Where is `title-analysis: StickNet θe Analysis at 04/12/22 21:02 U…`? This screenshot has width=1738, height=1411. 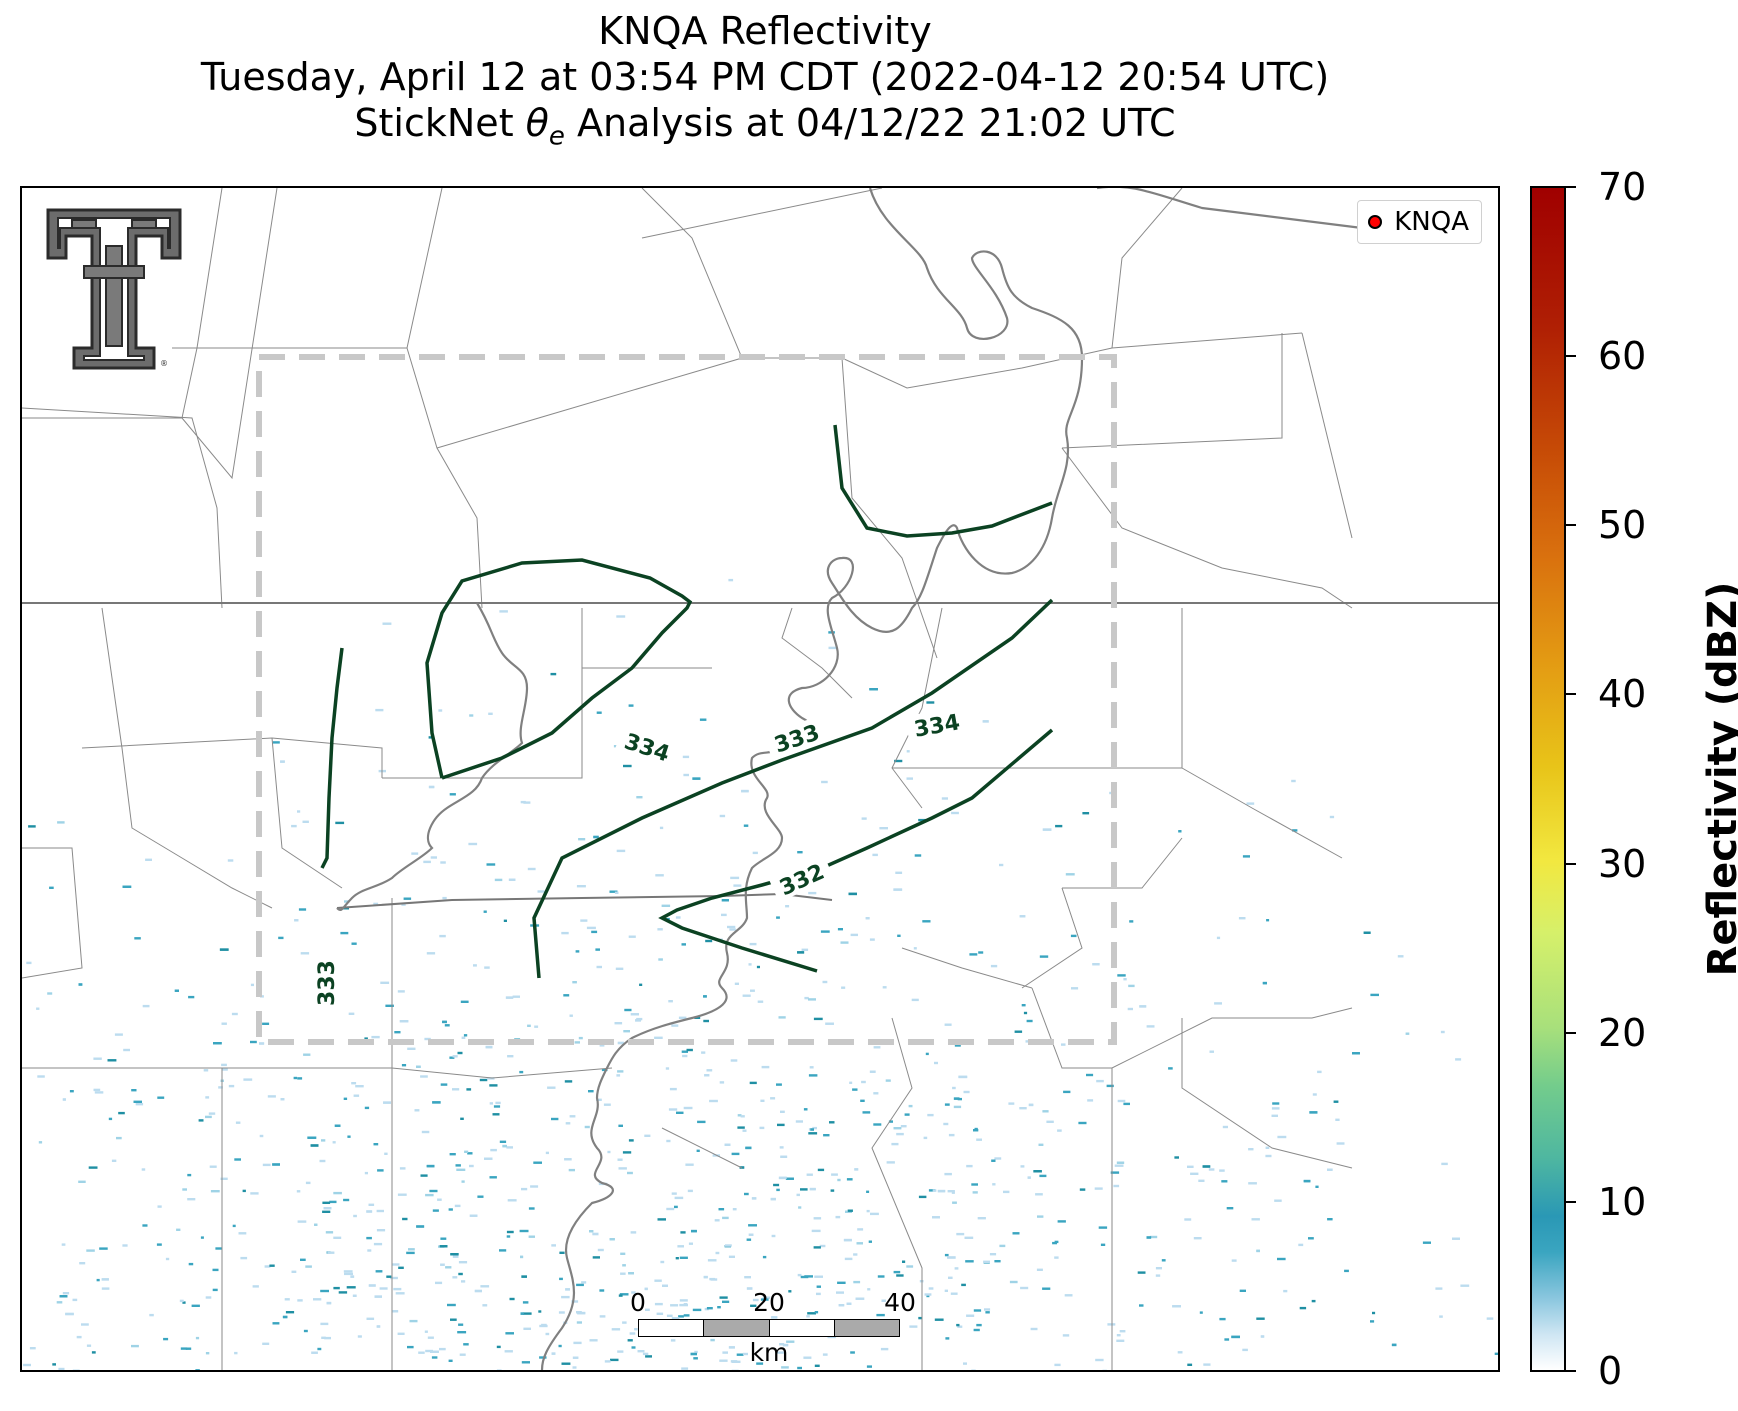 title-analysis: StickNet θe Analysis at 04/12/22 21:02 U… is located at coordinates (765, 130).